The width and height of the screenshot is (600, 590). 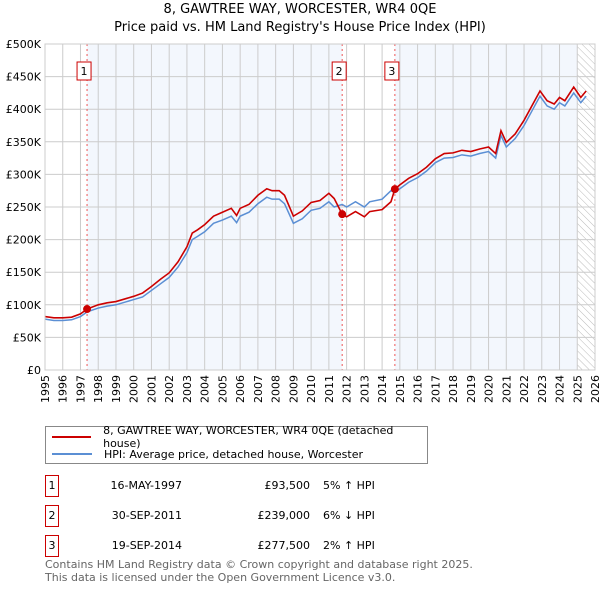 What do you see at coordinates (258, 389) in the screenshot?
I see `x-tick-label: 2007` at bounding box center [258, 389].